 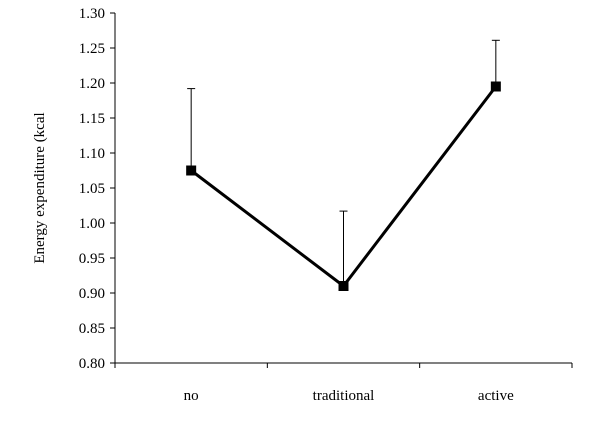 I want to click on y-tick-label: 0.80, so click(x=92, y=364).